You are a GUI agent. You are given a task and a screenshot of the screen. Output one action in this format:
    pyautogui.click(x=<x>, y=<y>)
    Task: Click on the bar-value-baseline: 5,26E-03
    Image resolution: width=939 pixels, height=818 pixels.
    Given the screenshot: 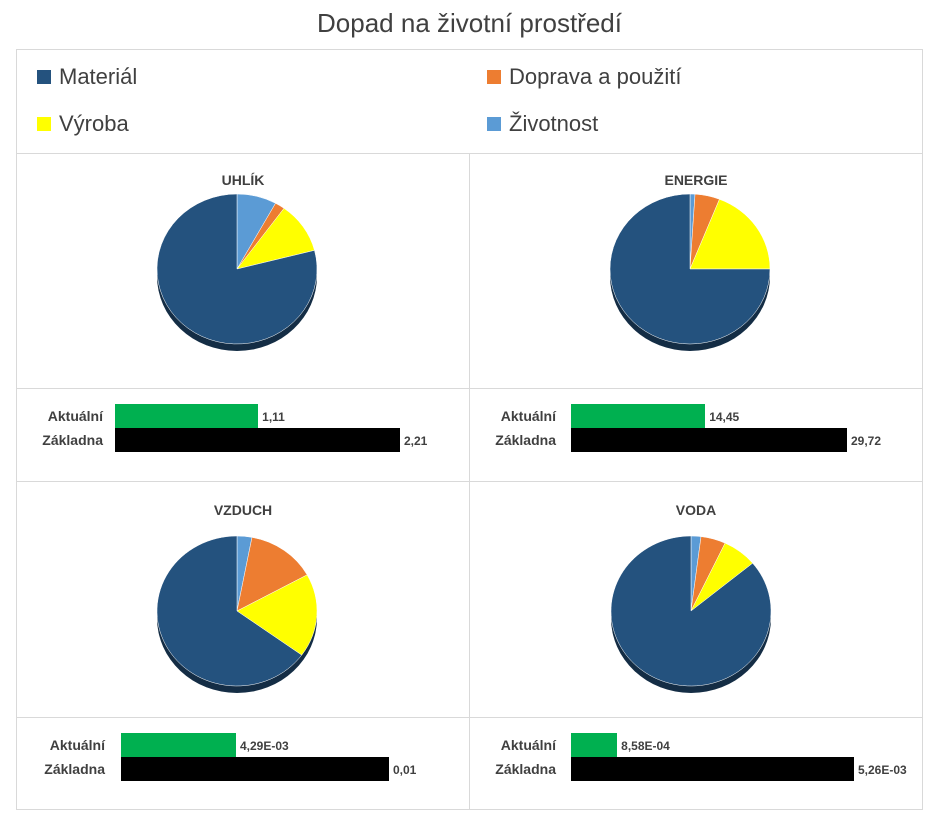 What is the action you would take?
    pyautogui.click(x=882, y=770)
    